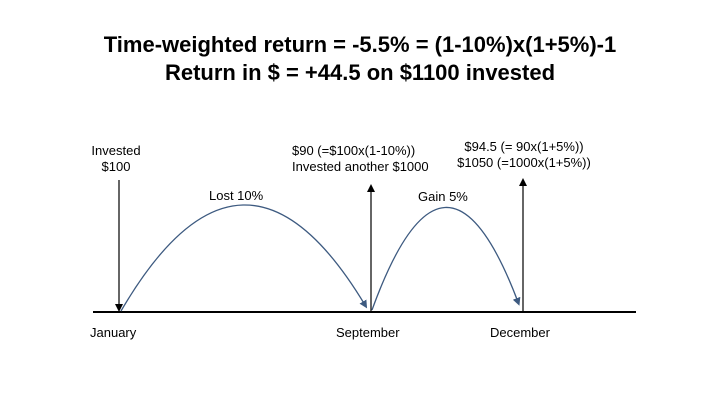  I want to click on december-label-line1: $94.5 (= 90x(1+5%)), so click(524, 146).